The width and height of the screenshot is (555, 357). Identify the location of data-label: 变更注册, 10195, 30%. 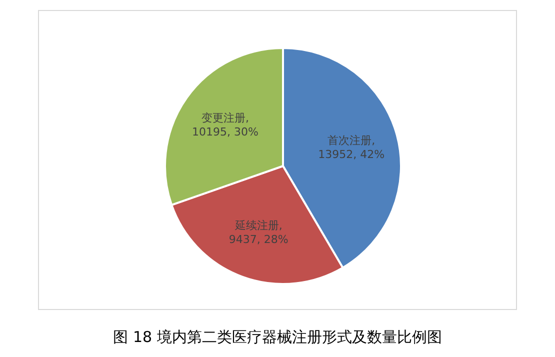
(225, 125).